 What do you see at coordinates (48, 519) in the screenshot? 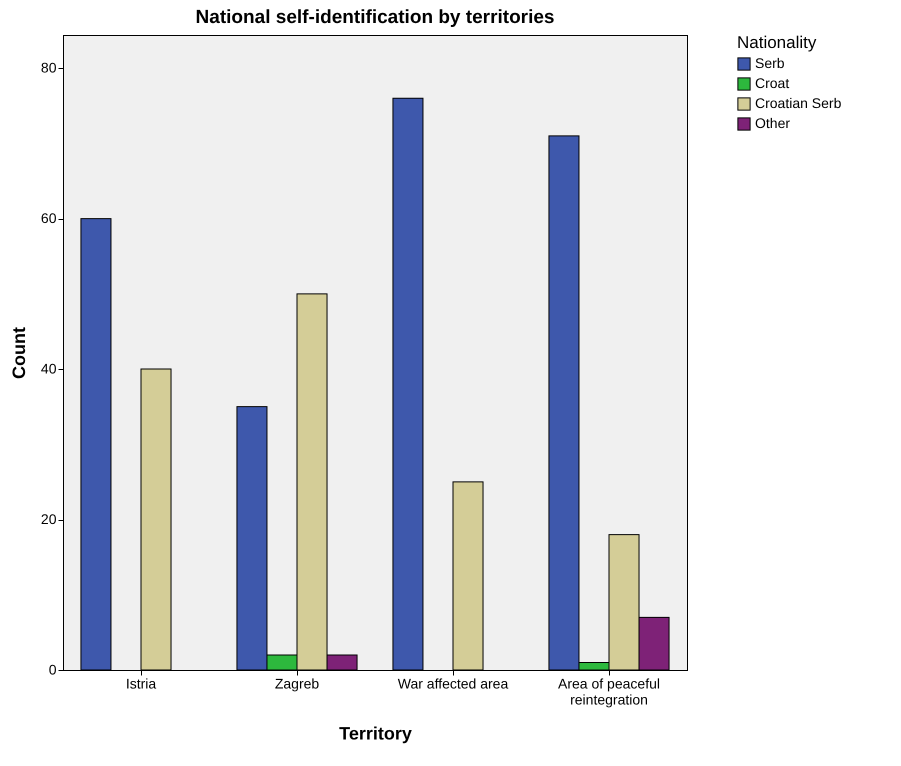
I see `y-tick-label: 20` at bounding box center [48, 519].